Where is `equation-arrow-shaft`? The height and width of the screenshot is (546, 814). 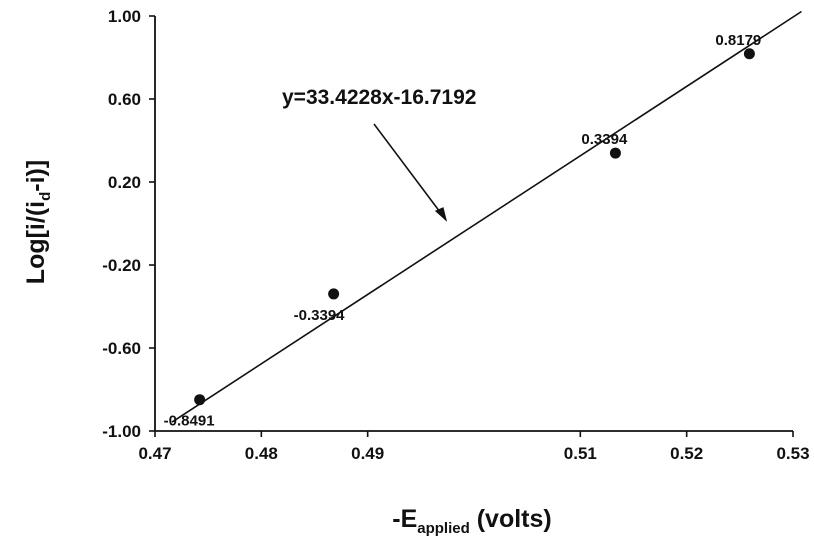 equation-arrow-shaft is located at coordinates (410, 172).